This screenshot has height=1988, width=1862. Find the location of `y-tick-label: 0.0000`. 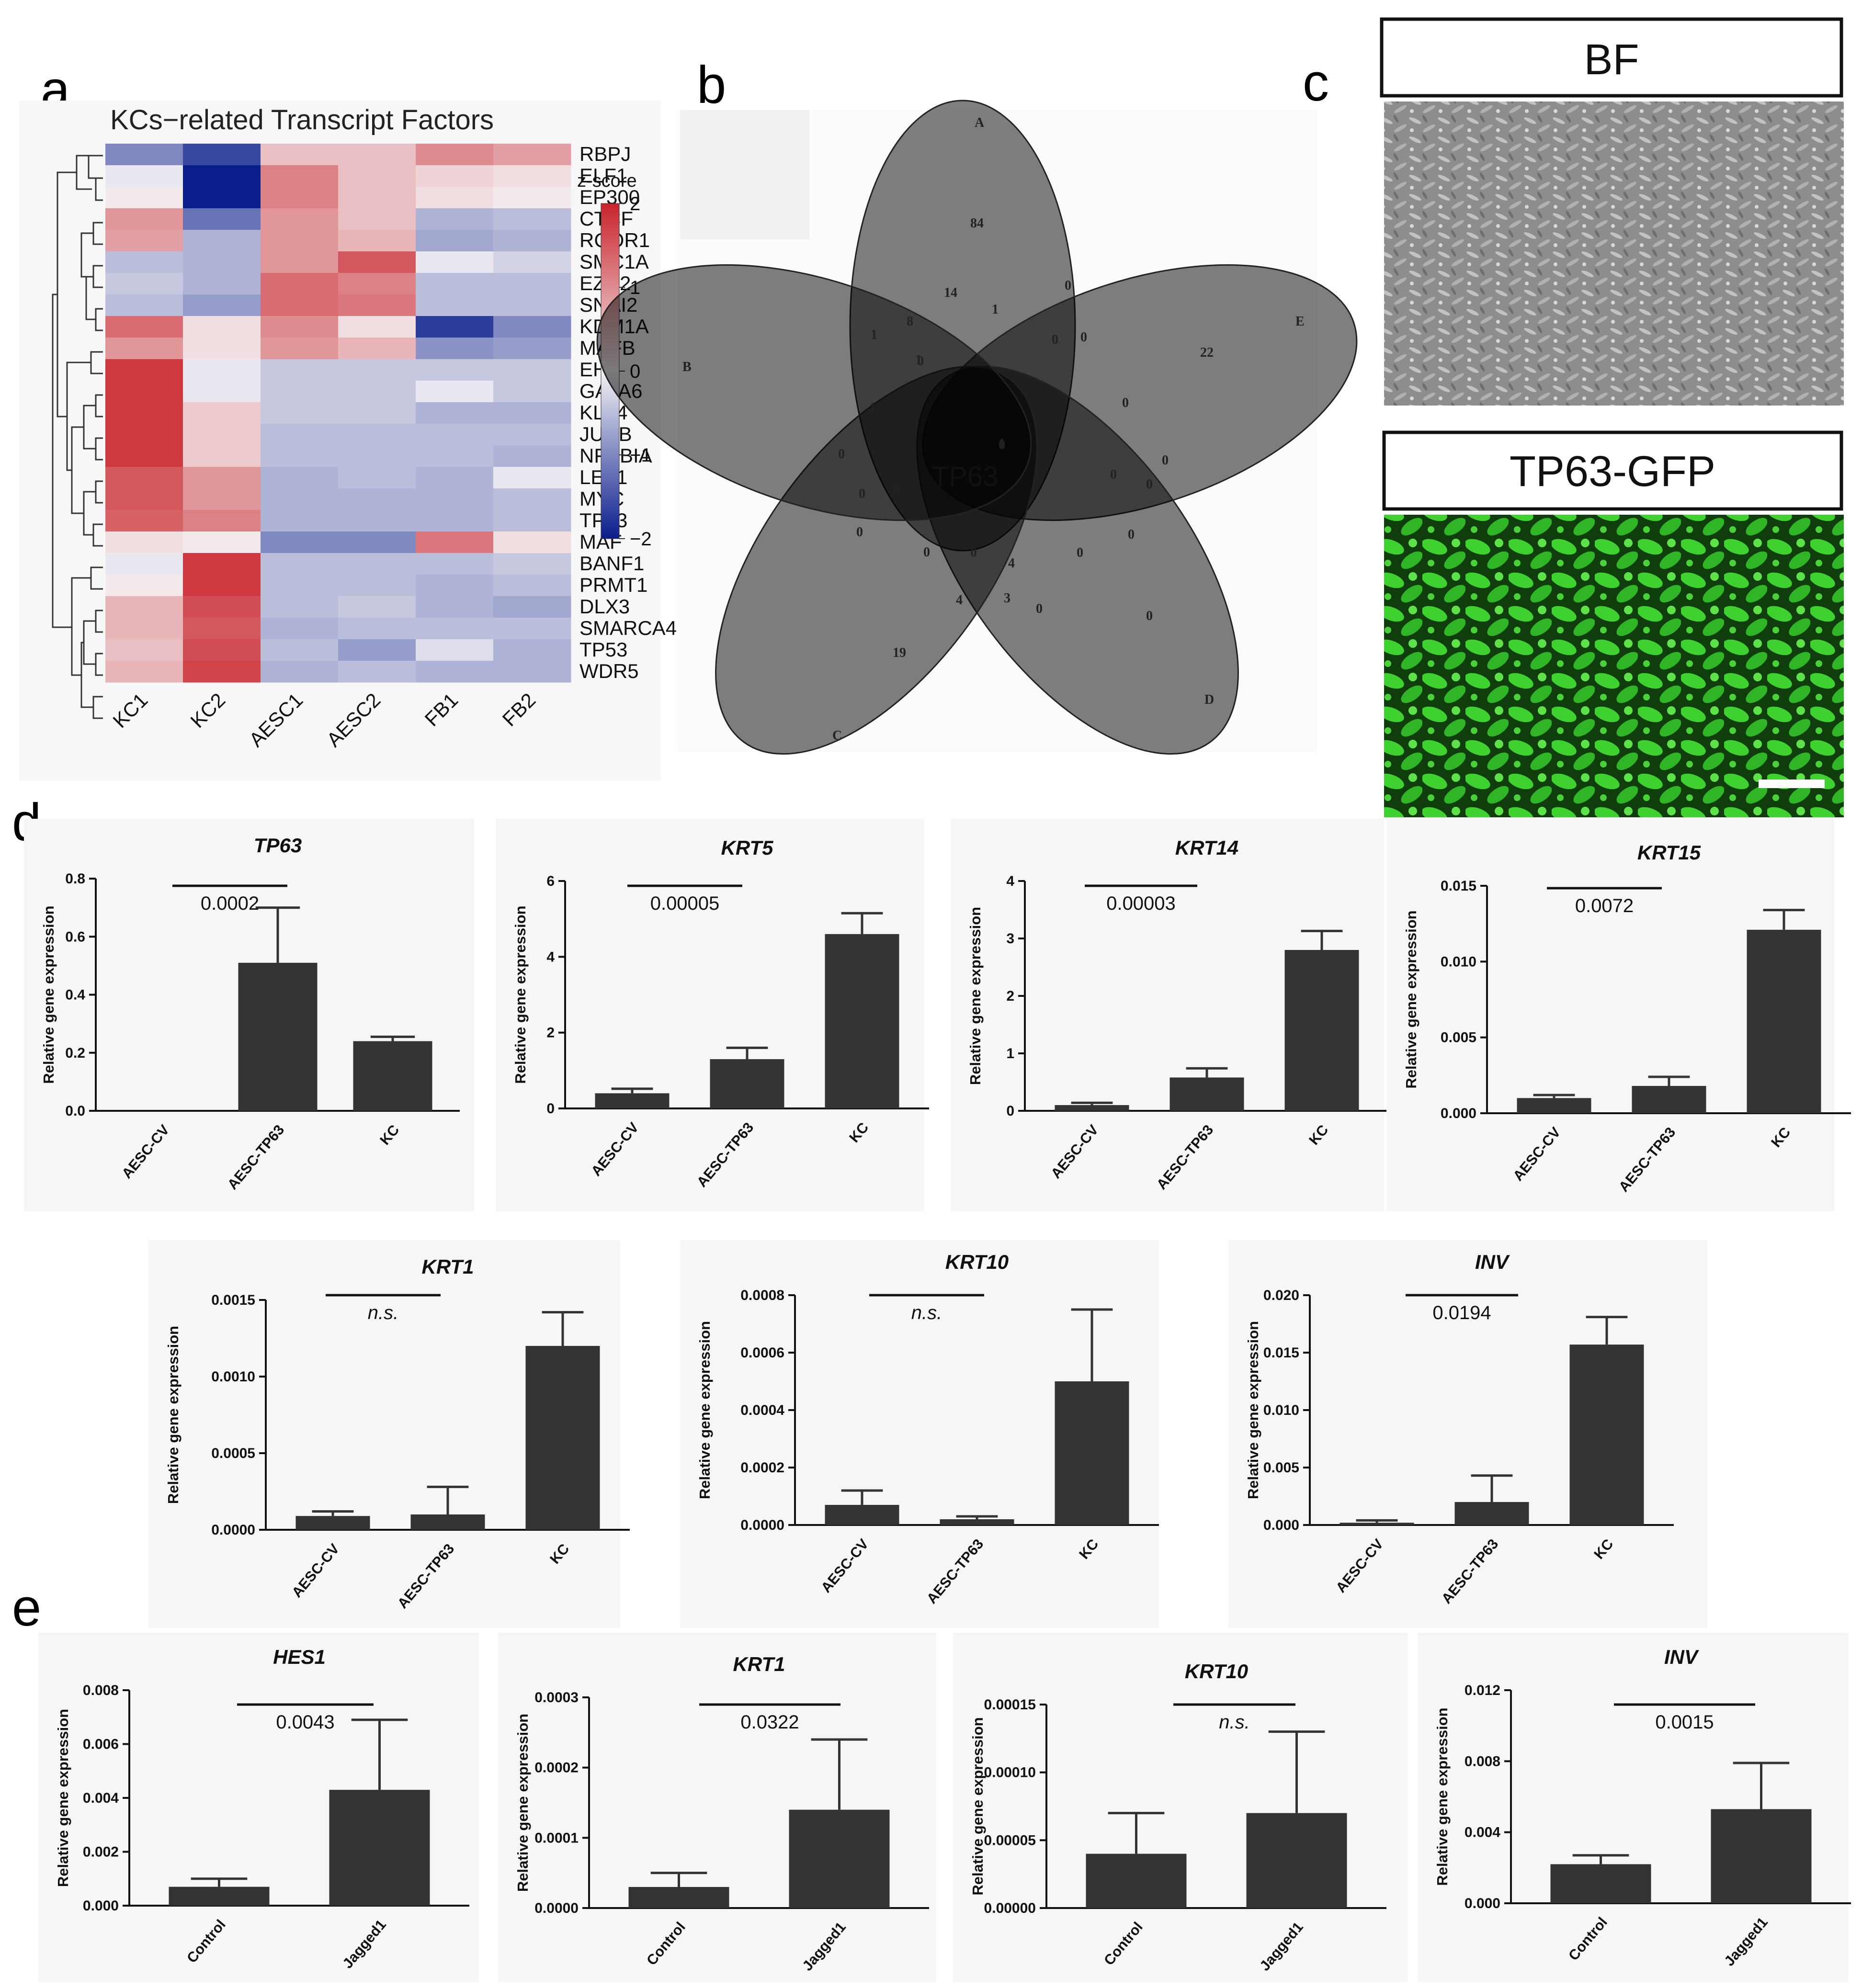

y-tick-label: 0.0000 is located at coordinates (556, 1908).